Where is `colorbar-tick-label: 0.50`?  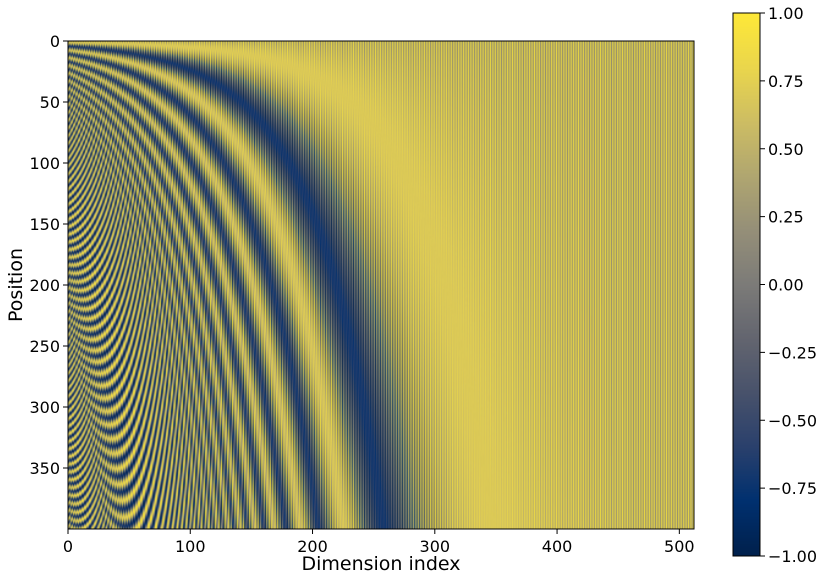
colorbar-tick-label: 0.50 is located at coordinates (786, 149).